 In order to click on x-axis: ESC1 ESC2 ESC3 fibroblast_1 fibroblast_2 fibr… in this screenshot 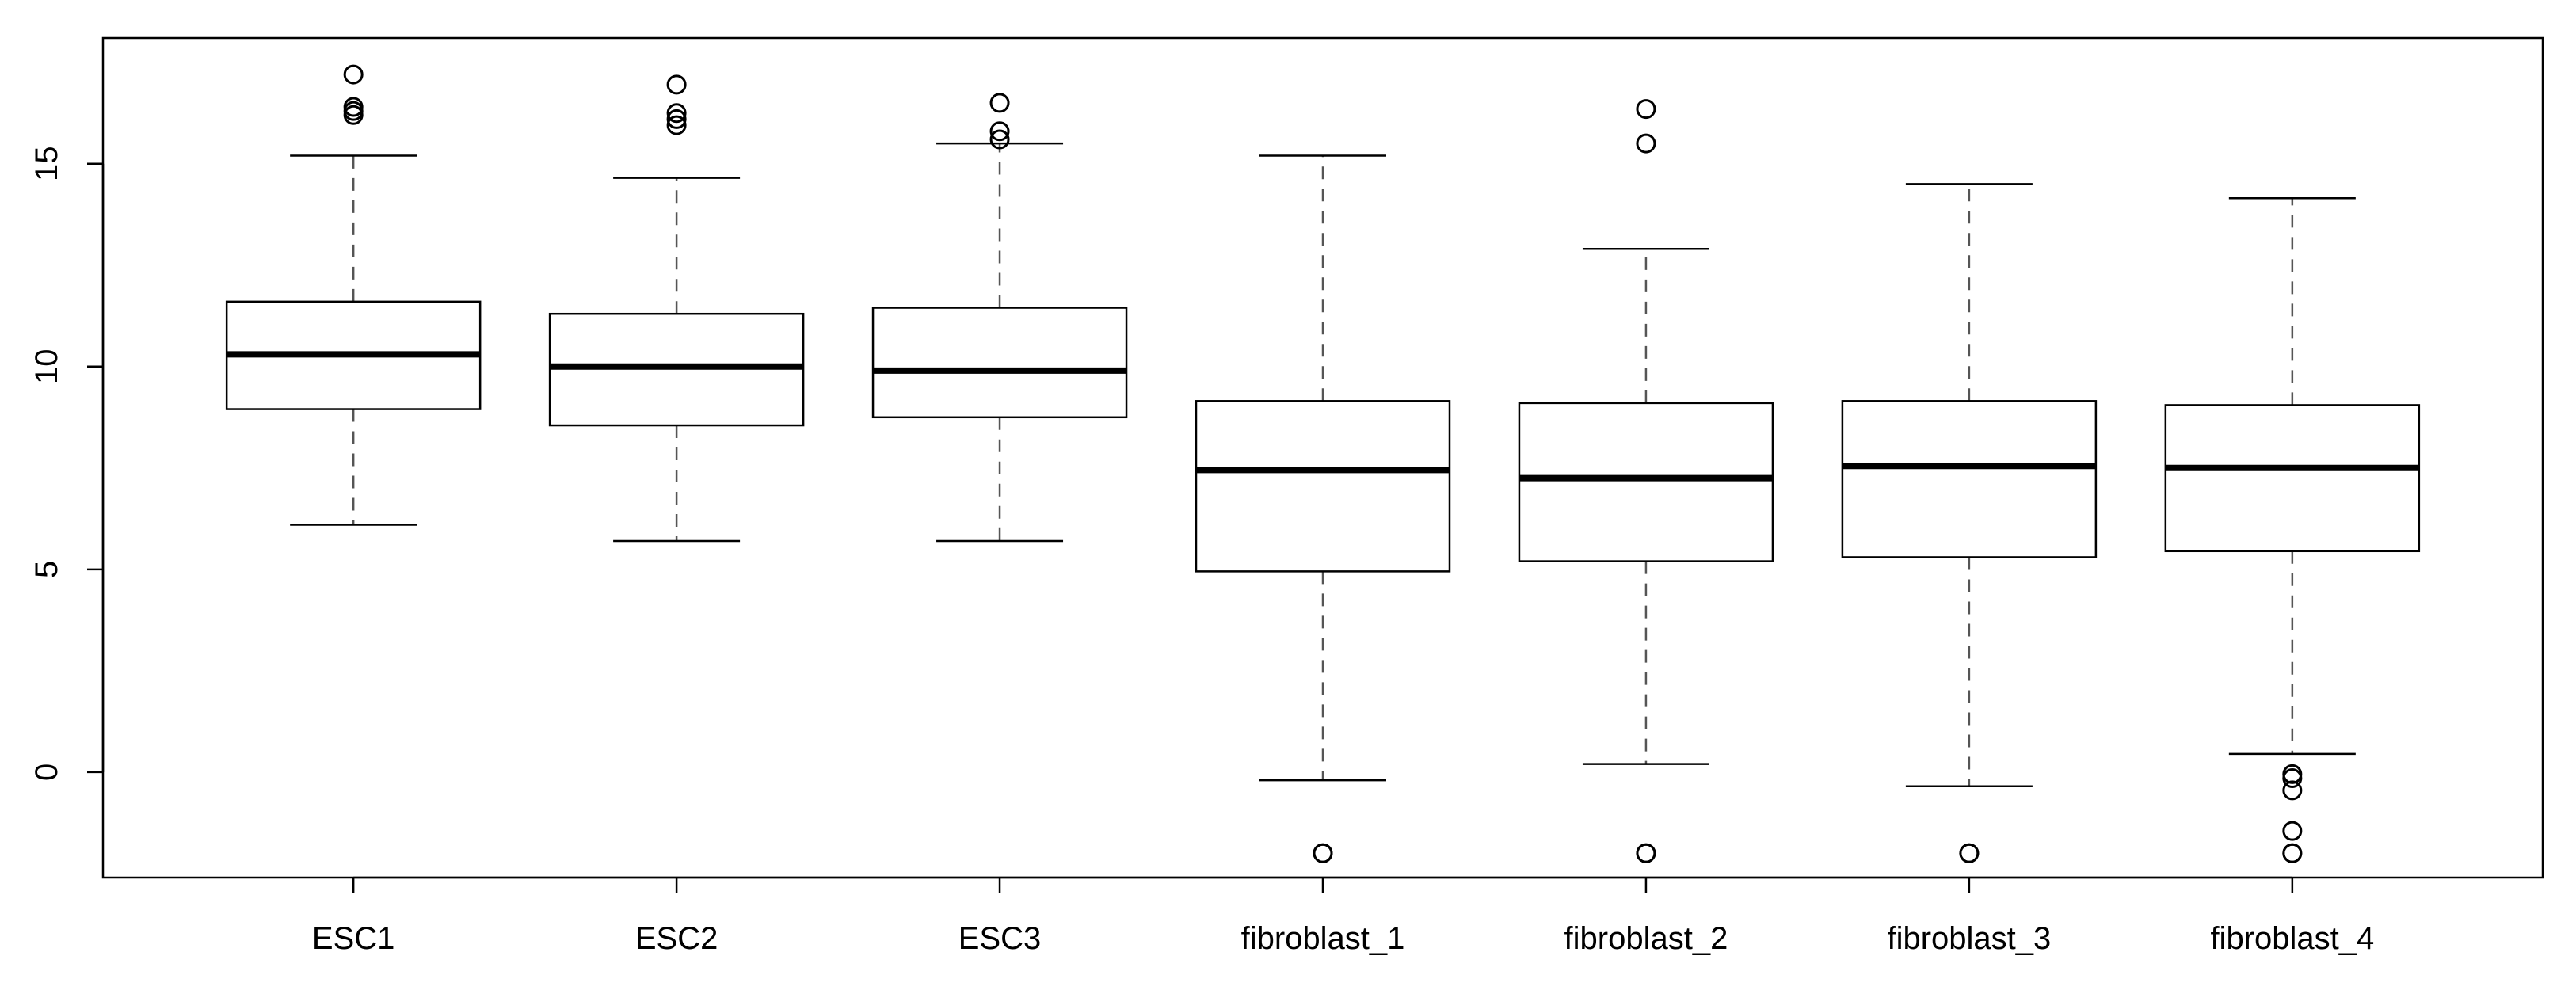, I will do `click(1343, 916)`.